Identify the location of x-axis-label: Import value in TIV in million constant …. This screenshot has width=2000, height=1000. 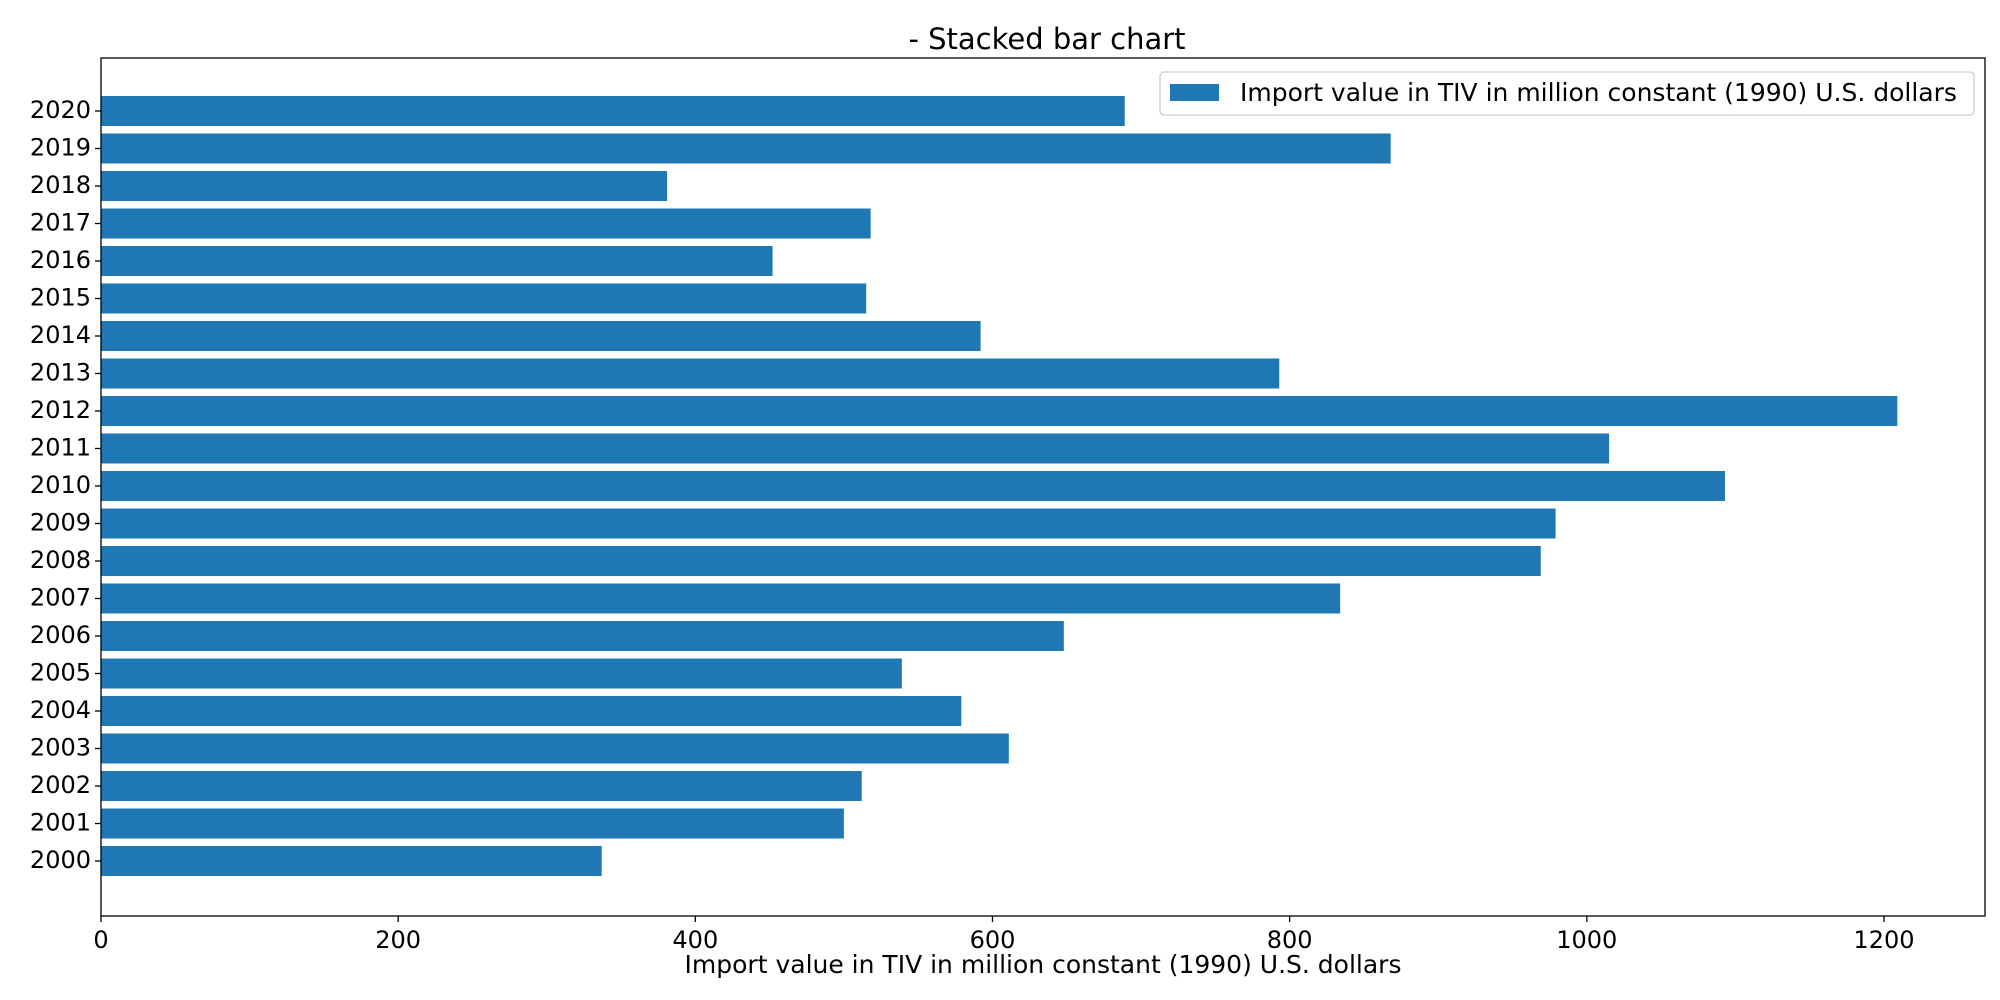
(1043, 964).